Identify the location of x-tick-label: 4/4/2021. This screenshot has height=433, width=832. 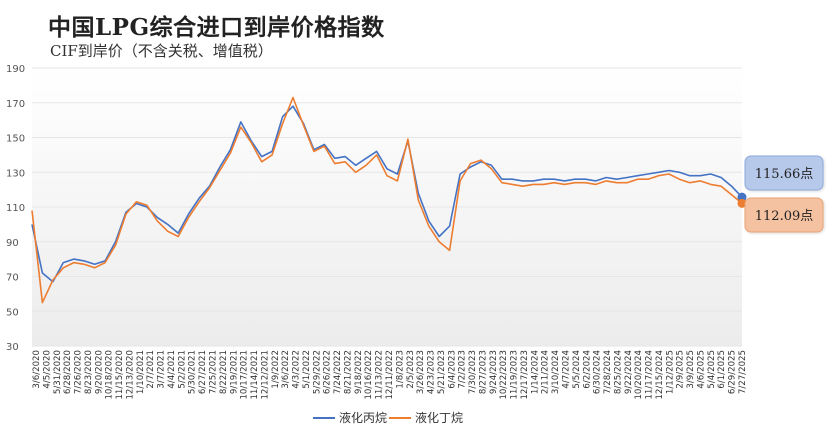
(172, 369).